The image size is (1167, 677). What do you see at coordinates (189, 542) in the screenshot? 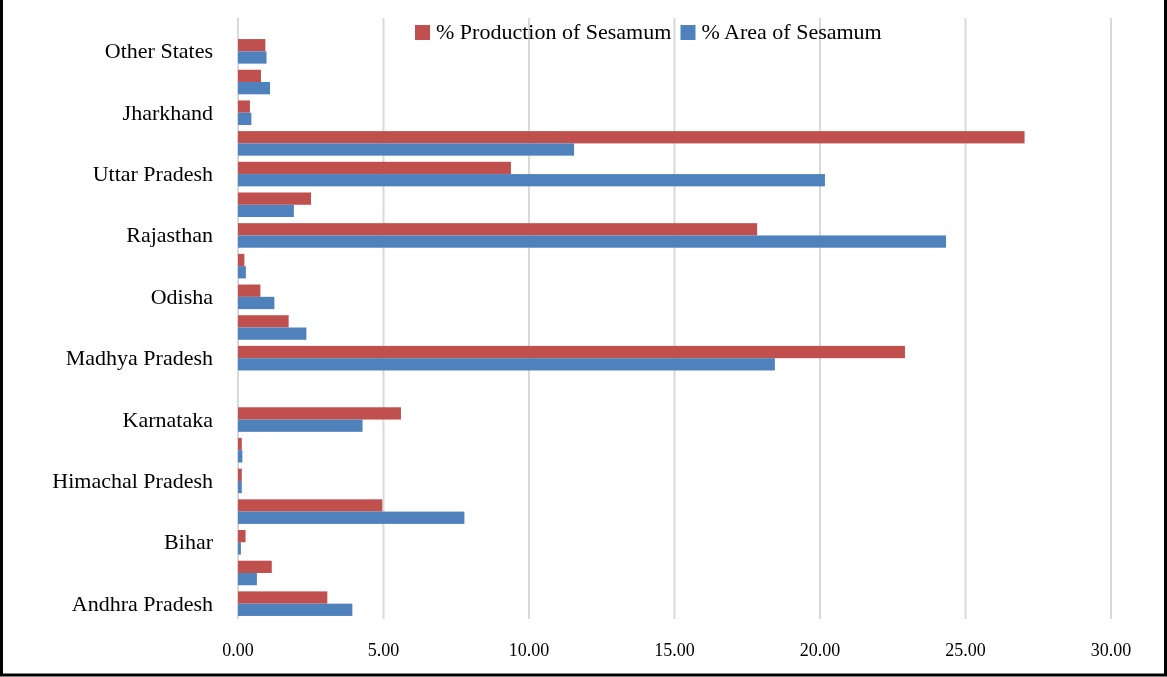
I see `y-tick-label: Bihar` at bounding box center [189, 542].